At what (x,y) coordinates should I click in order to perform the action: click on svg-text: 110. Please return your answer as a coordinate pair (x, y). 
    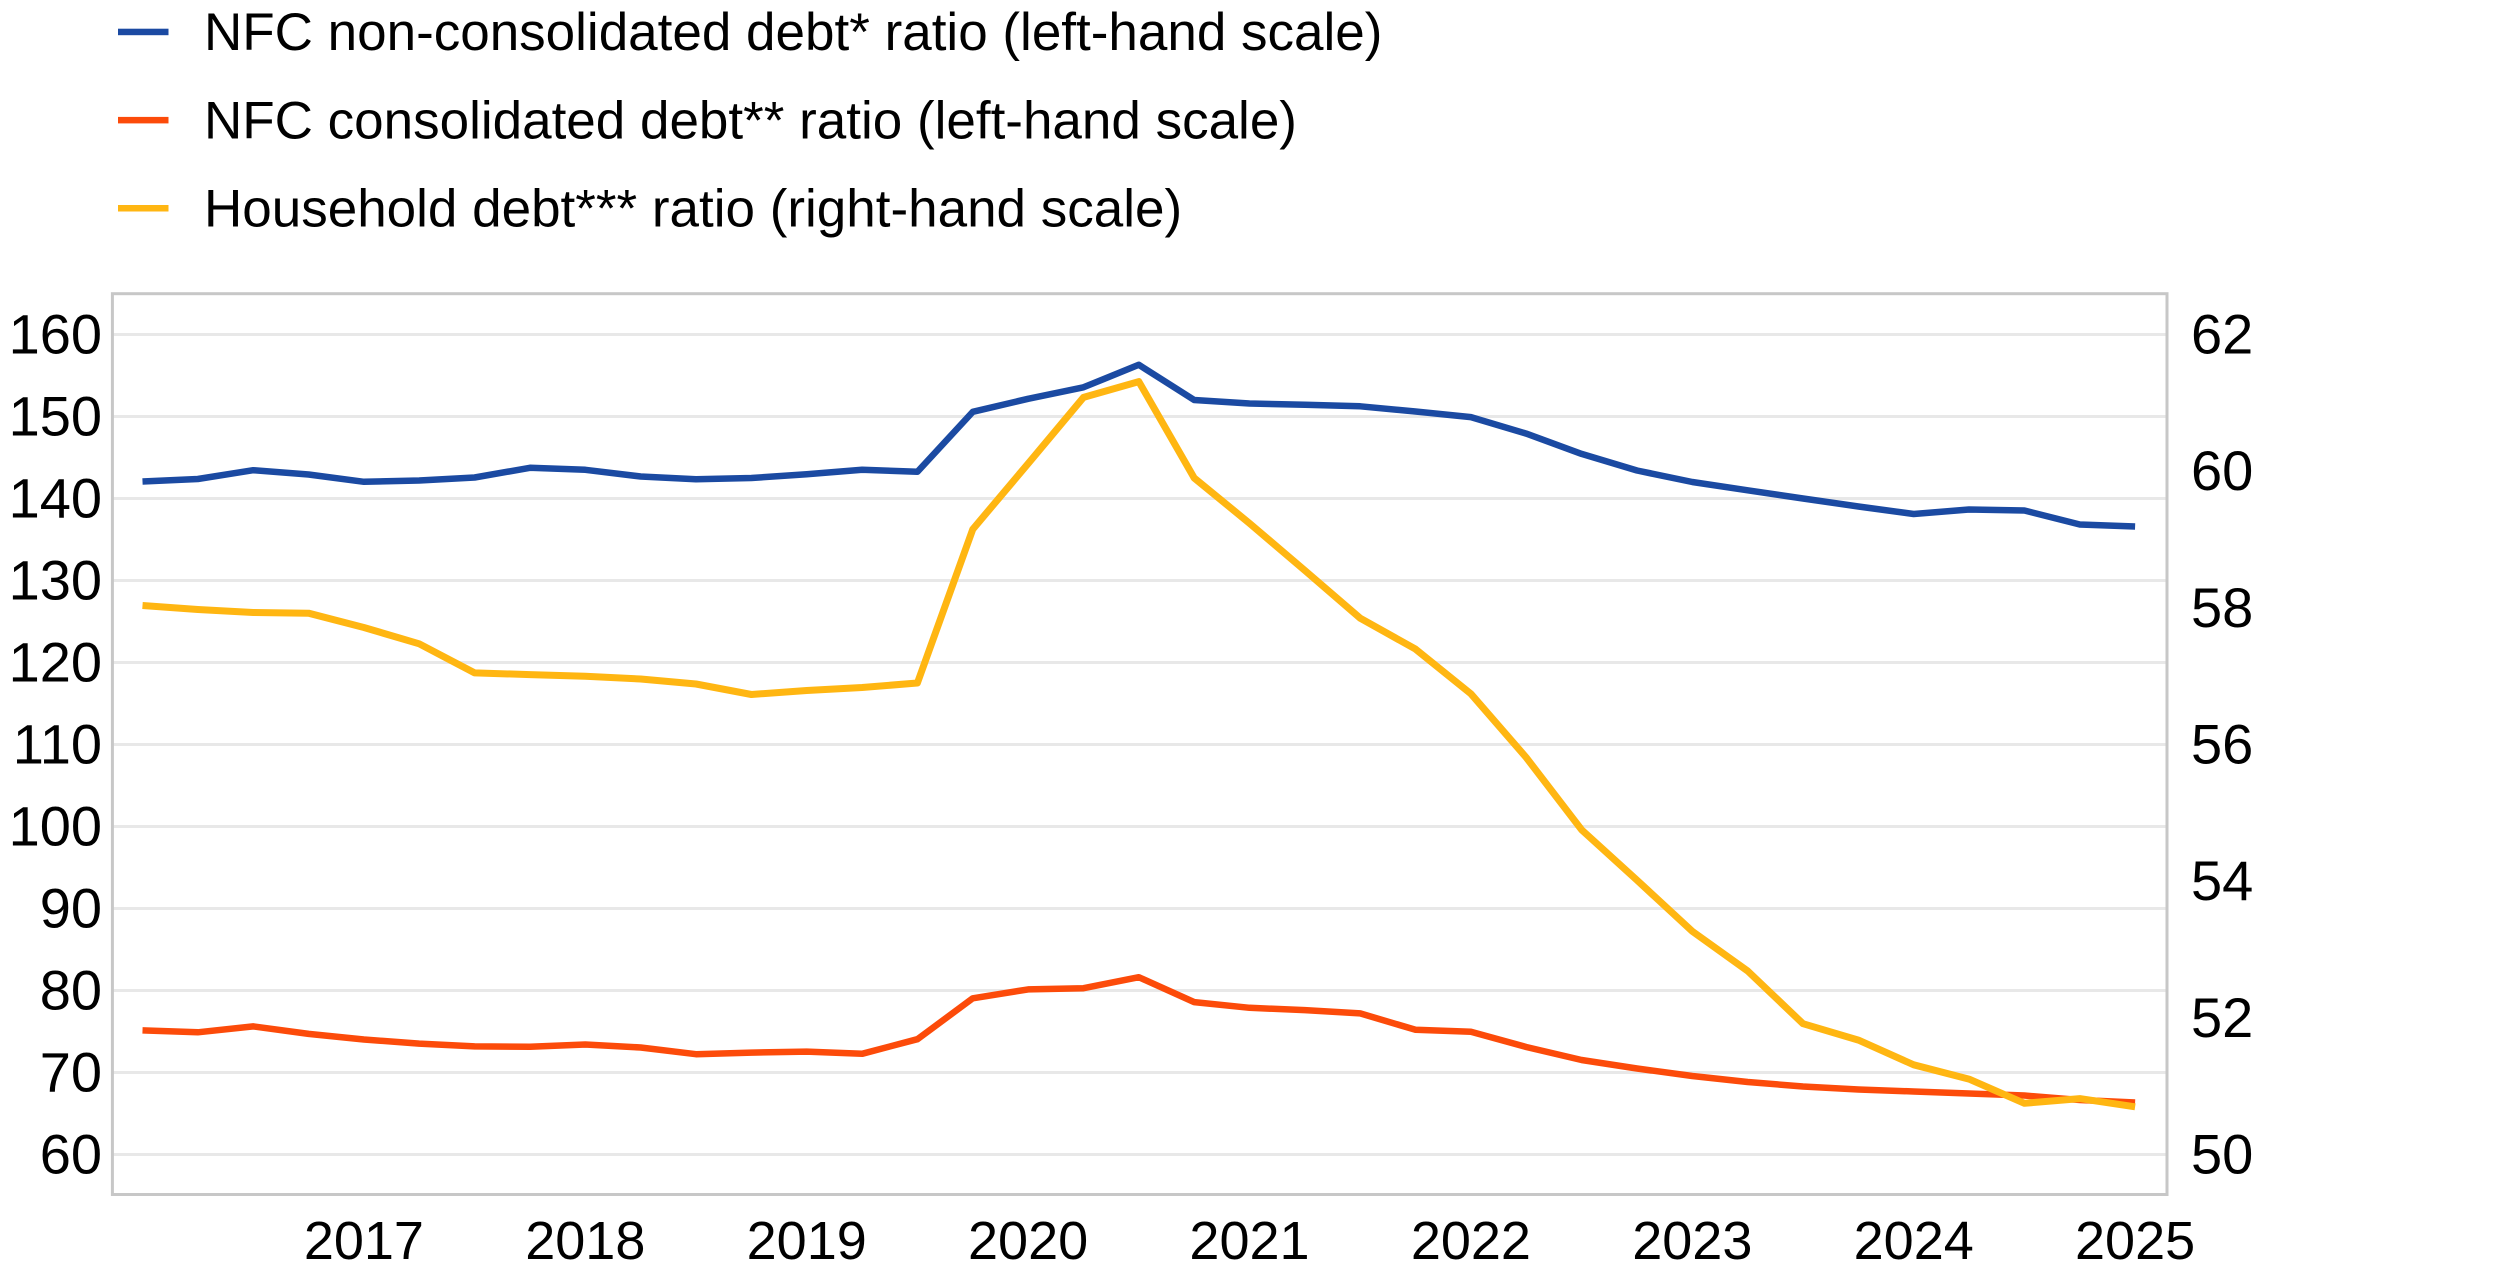
    Looking at the image, I should click on (57, 744).